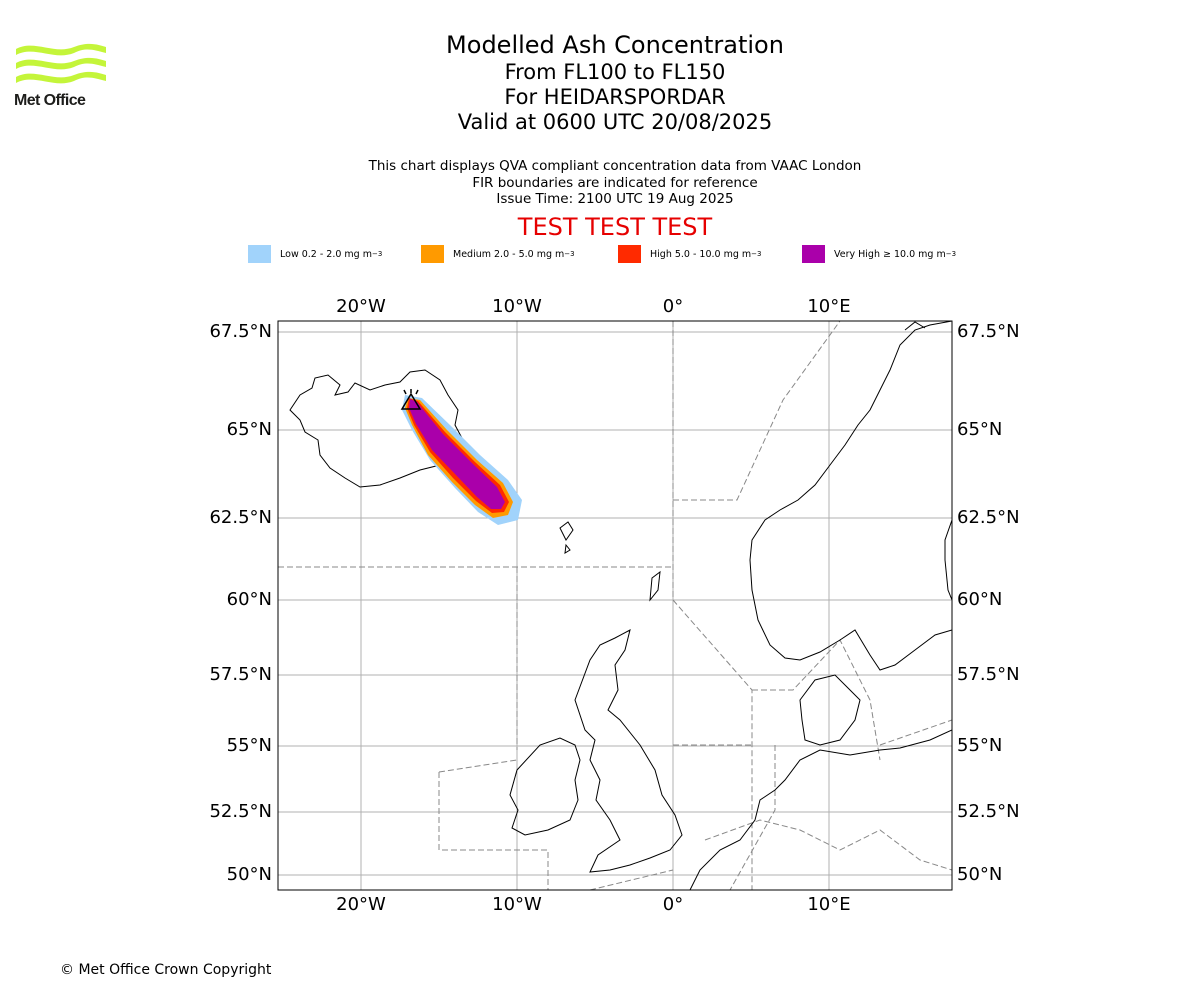 The height and width of the screenshot is (1000, 1200). What do you see at coordinates (988, 811) in the screenshot?
I see `lat-tick-right: 52.5°N` at bounding box center [988, 811].